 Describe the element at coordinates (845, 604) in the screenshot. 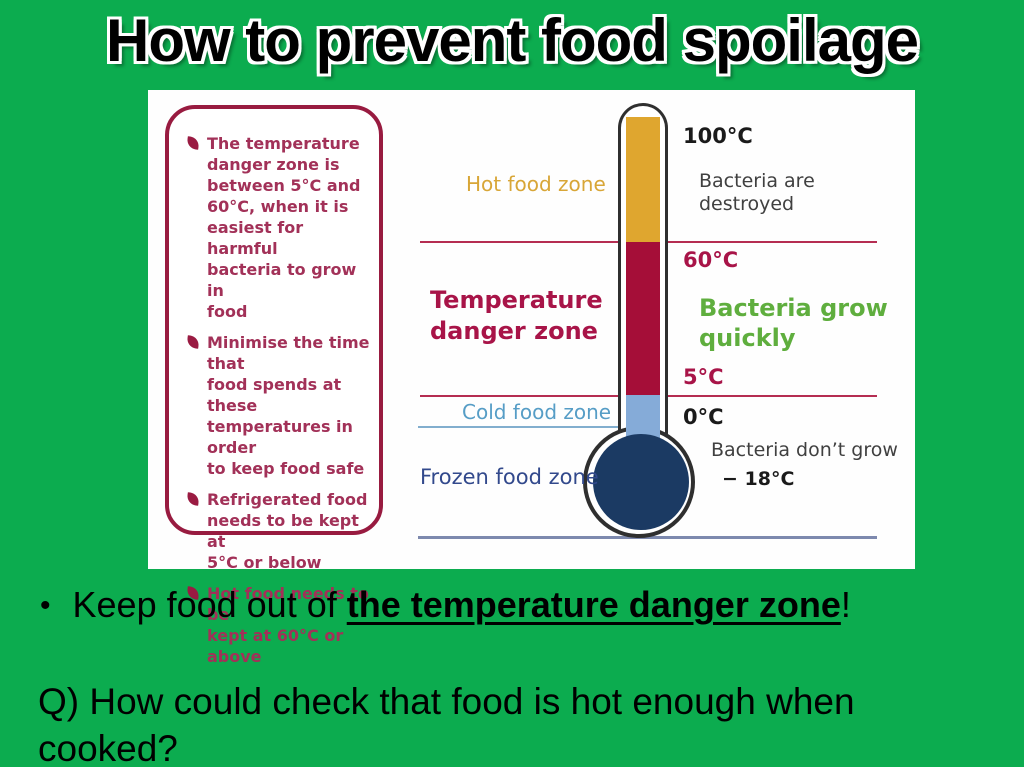

I see `keep-text-suffix: !` at that location.